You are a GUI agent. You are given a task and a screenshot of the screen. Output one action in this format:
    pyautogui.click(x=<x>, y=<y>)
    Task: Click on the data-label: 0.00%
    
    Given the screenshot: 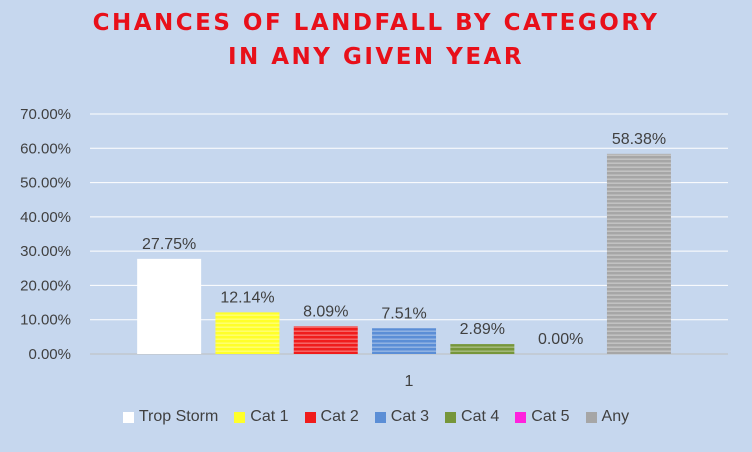 What is the action you would take?
    pyautogui.click(x=560, y=339)
    